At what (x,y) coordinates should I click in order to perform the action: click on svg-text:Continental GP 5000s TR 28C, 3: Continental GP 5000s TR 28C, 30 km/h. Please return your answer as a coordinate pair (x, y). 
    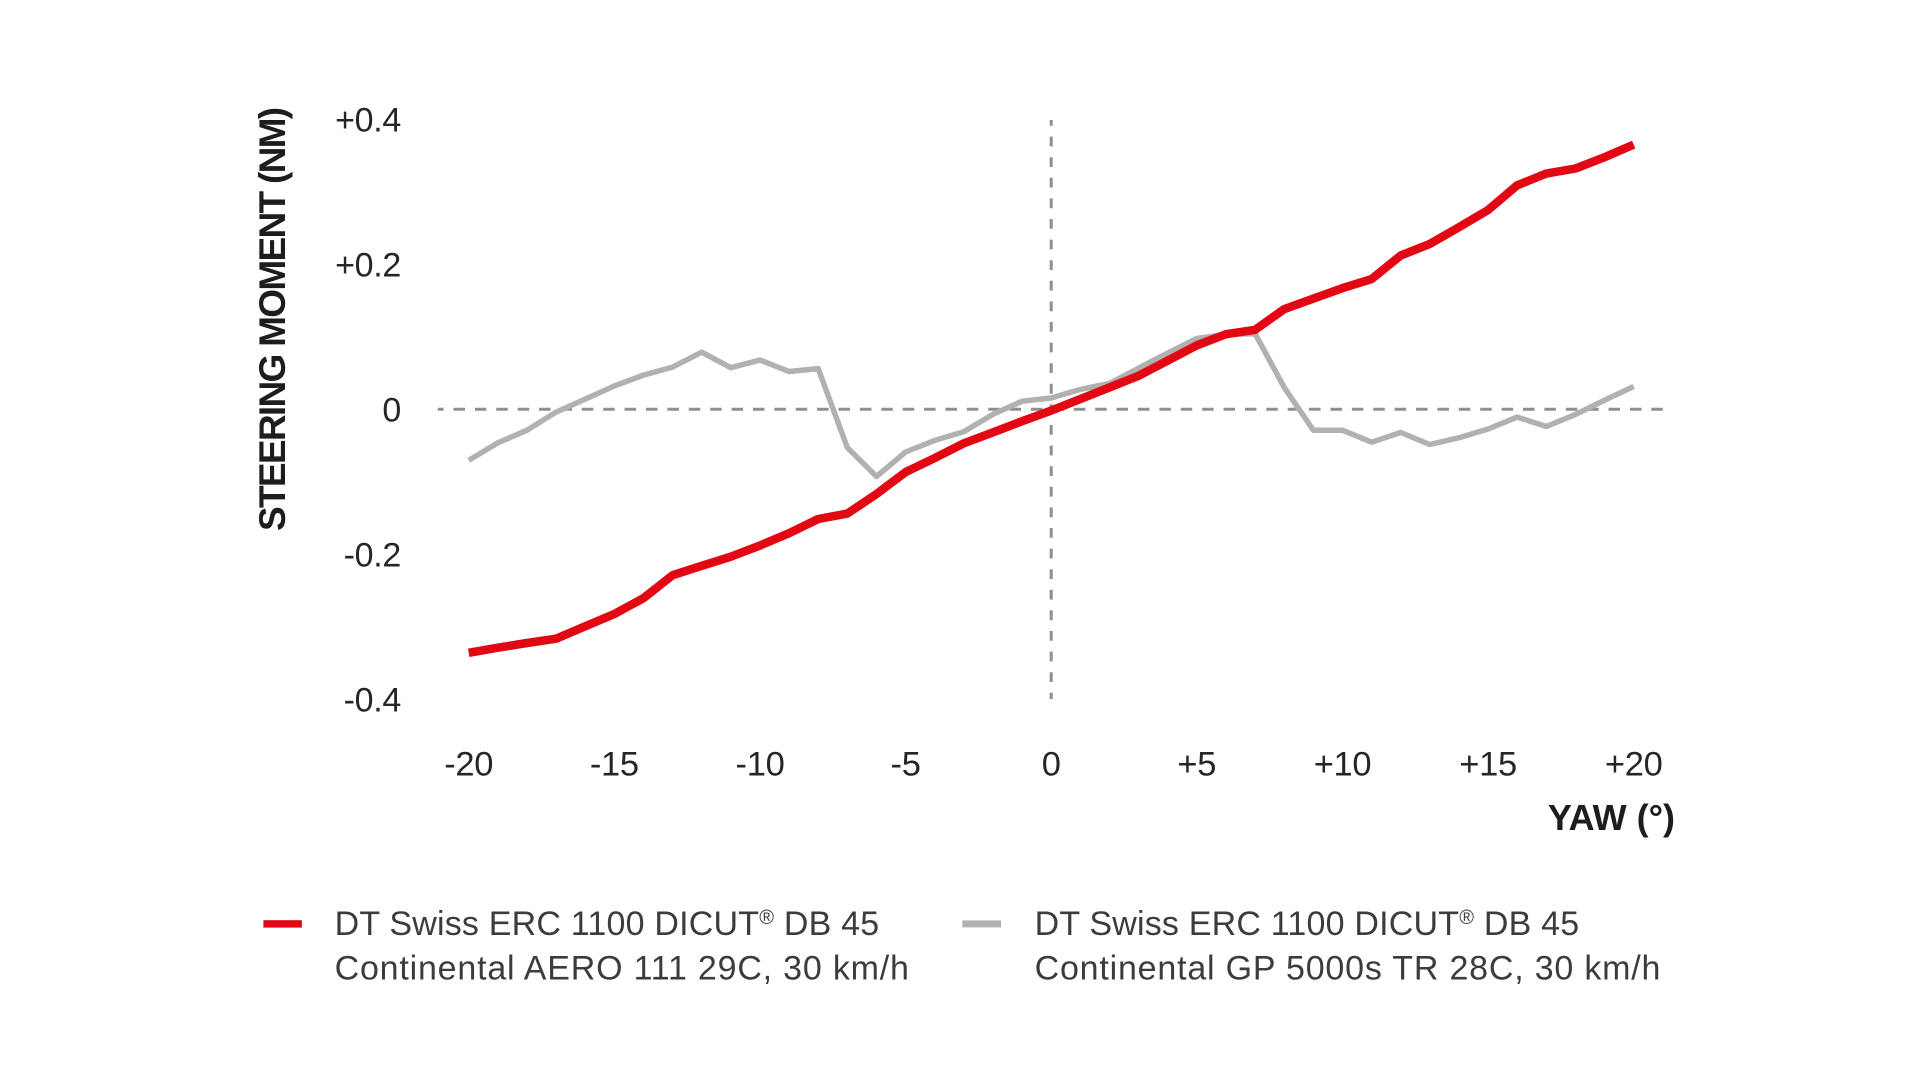
    Looking at the image, I should click on (1348, 968).